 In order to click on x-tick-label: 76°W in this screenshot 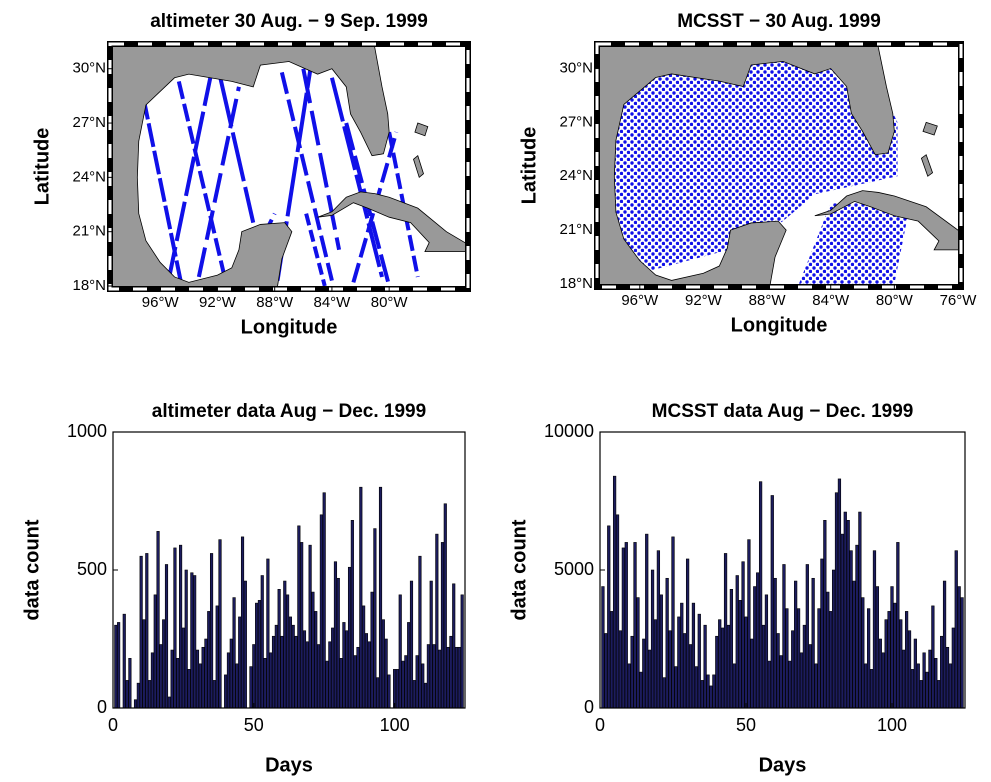, I will do `click(959, 300)`.